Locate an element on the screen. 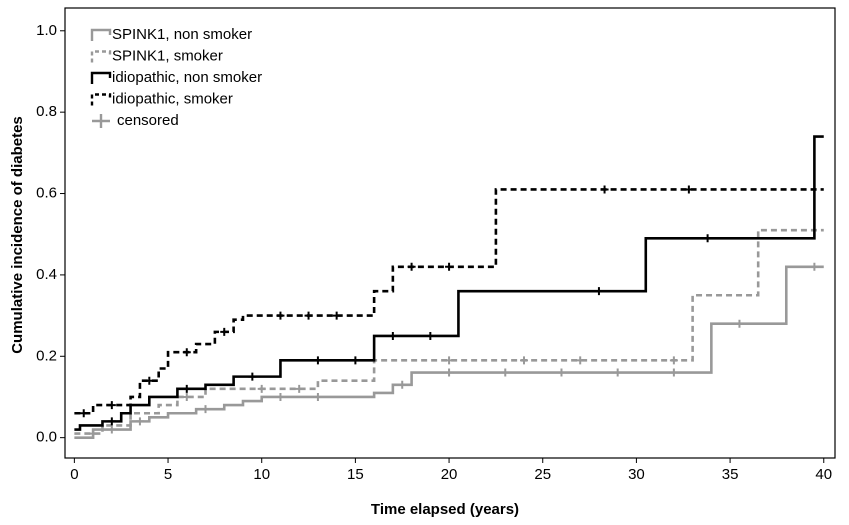 The image size is (849, 525). x-tick-label: 20 is located at coordinates (449, 474).